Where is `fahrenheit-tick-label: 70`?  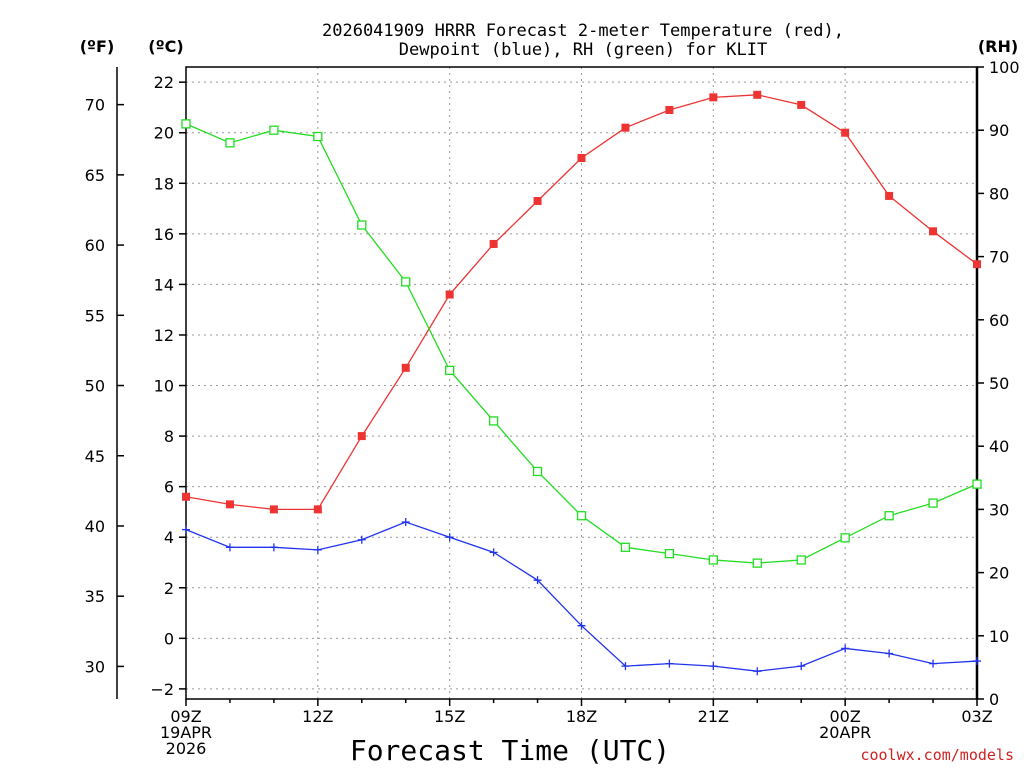 fahrenheit-tick-label: 70 is located at coordinates (95, 105).